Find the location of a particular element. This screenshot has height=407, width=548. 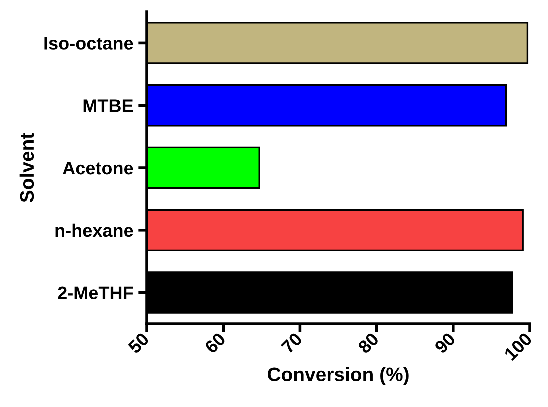

y-tick-label: n-hexane is located at coordinates (95, 231).